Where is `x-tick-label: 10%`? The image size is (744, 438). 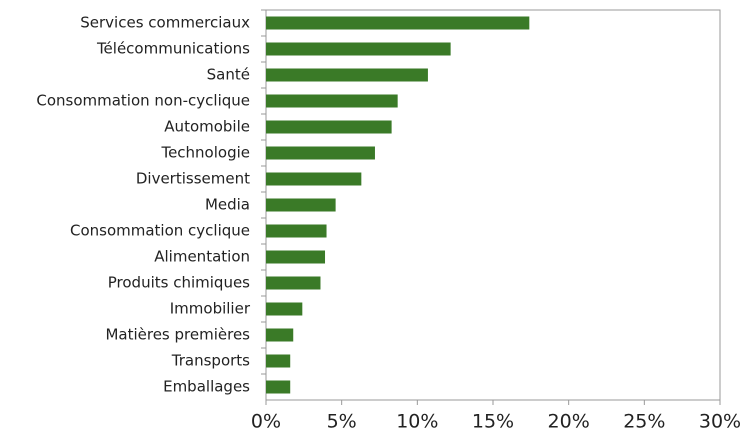 x-tick-label: 10% is located at coordinates (417, 422).